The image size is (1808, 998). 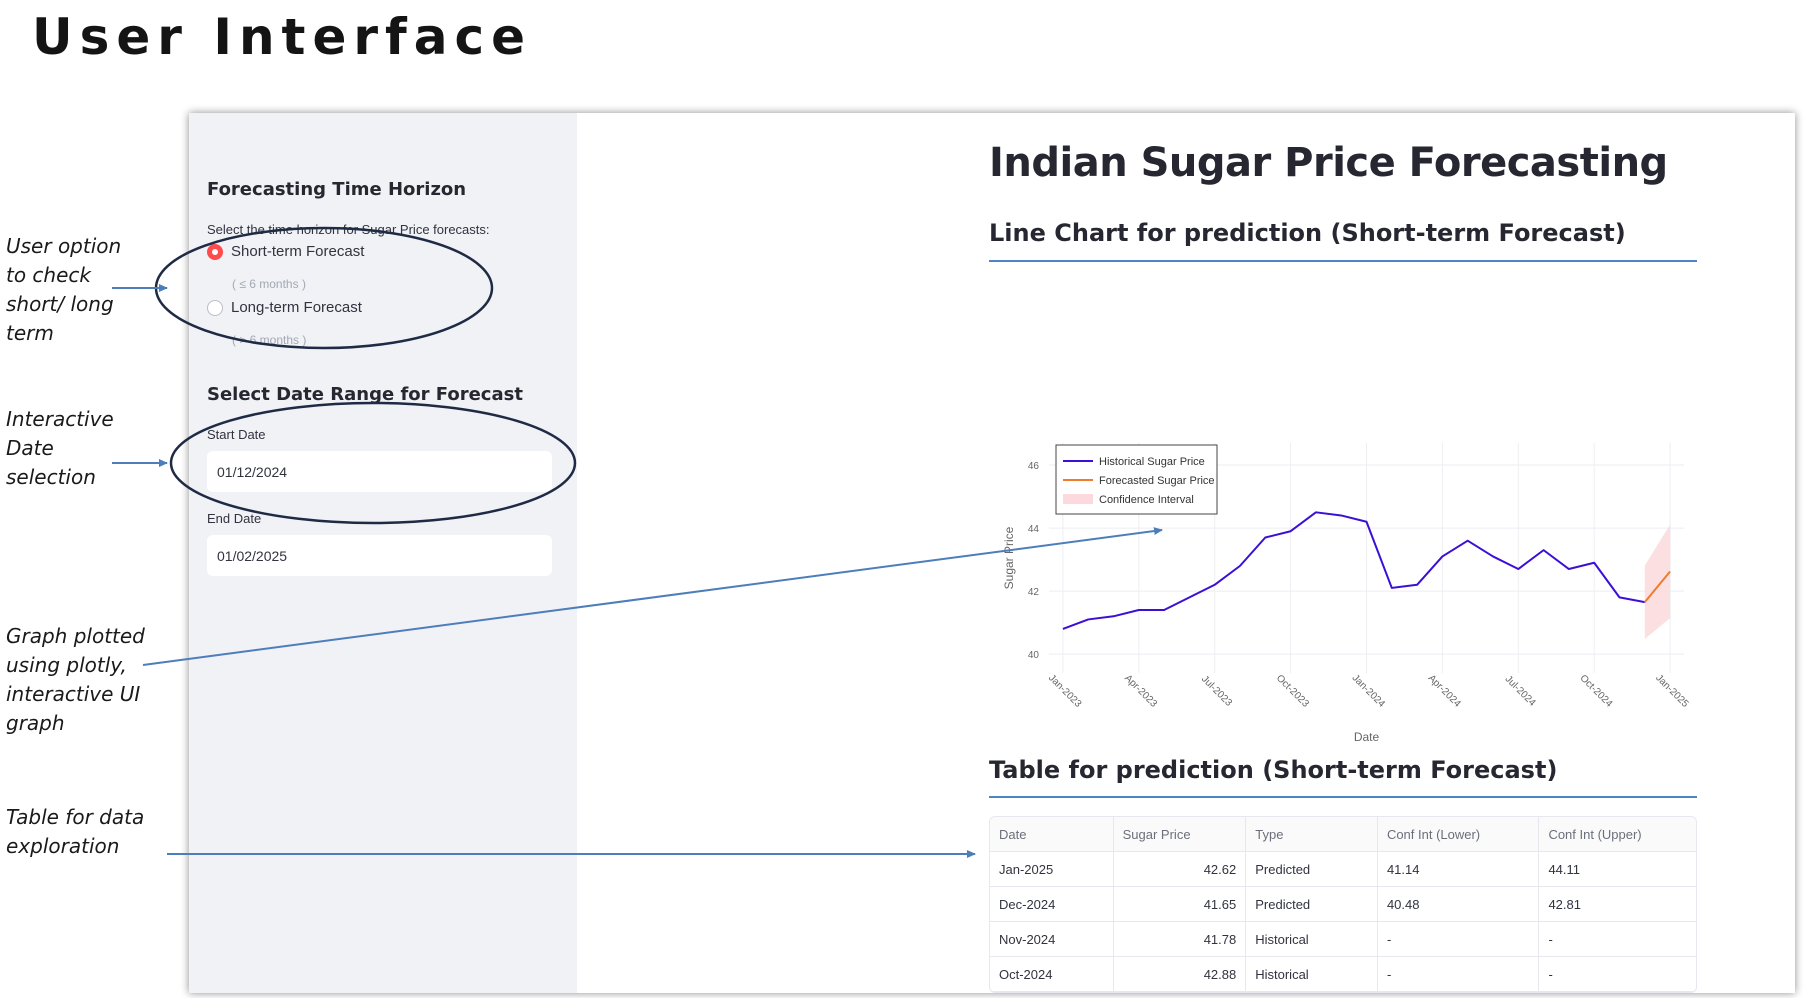 I want to click on table-row: Nov-2024 41.78 Historical - -, so click(x=1343, y=939).